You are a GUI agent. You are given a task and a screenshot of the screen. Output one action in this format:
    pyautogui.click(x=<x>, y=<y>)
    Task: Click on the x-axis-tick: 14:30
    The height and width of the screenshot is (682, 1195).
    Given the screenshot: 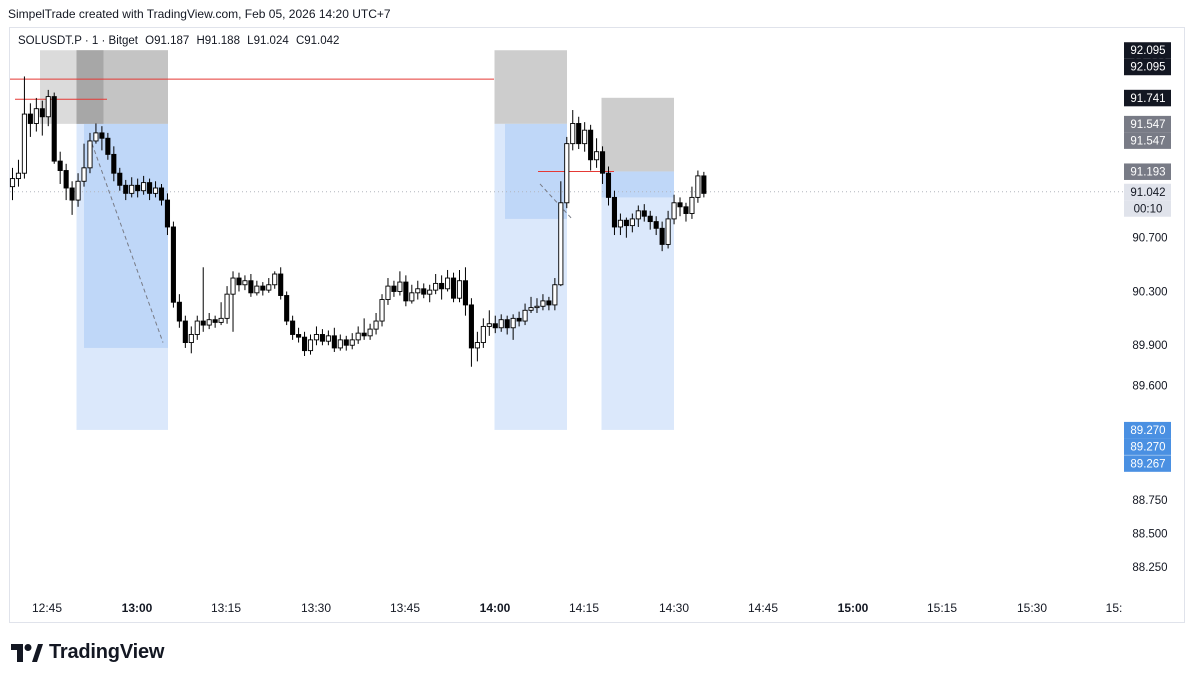 What is the action you would take?
    pyautogui.click(x=674, y=608)
    